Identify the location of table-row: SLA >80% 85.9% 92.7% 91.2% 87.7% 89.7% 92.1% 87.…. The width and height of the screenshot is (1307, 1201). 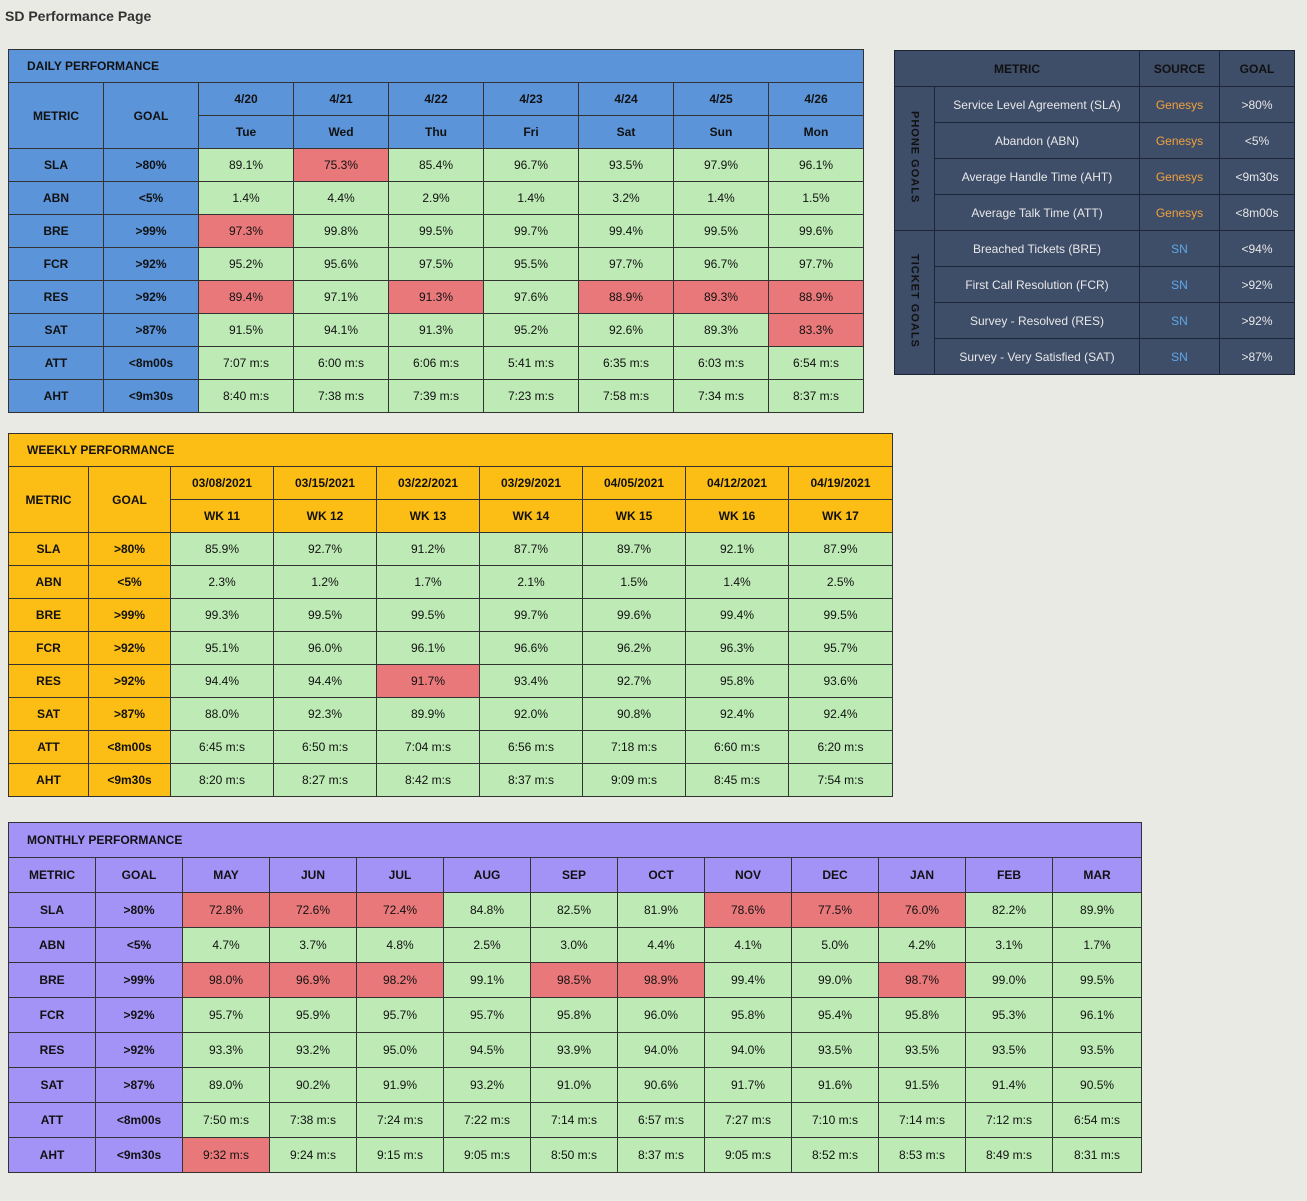
(450, 549).